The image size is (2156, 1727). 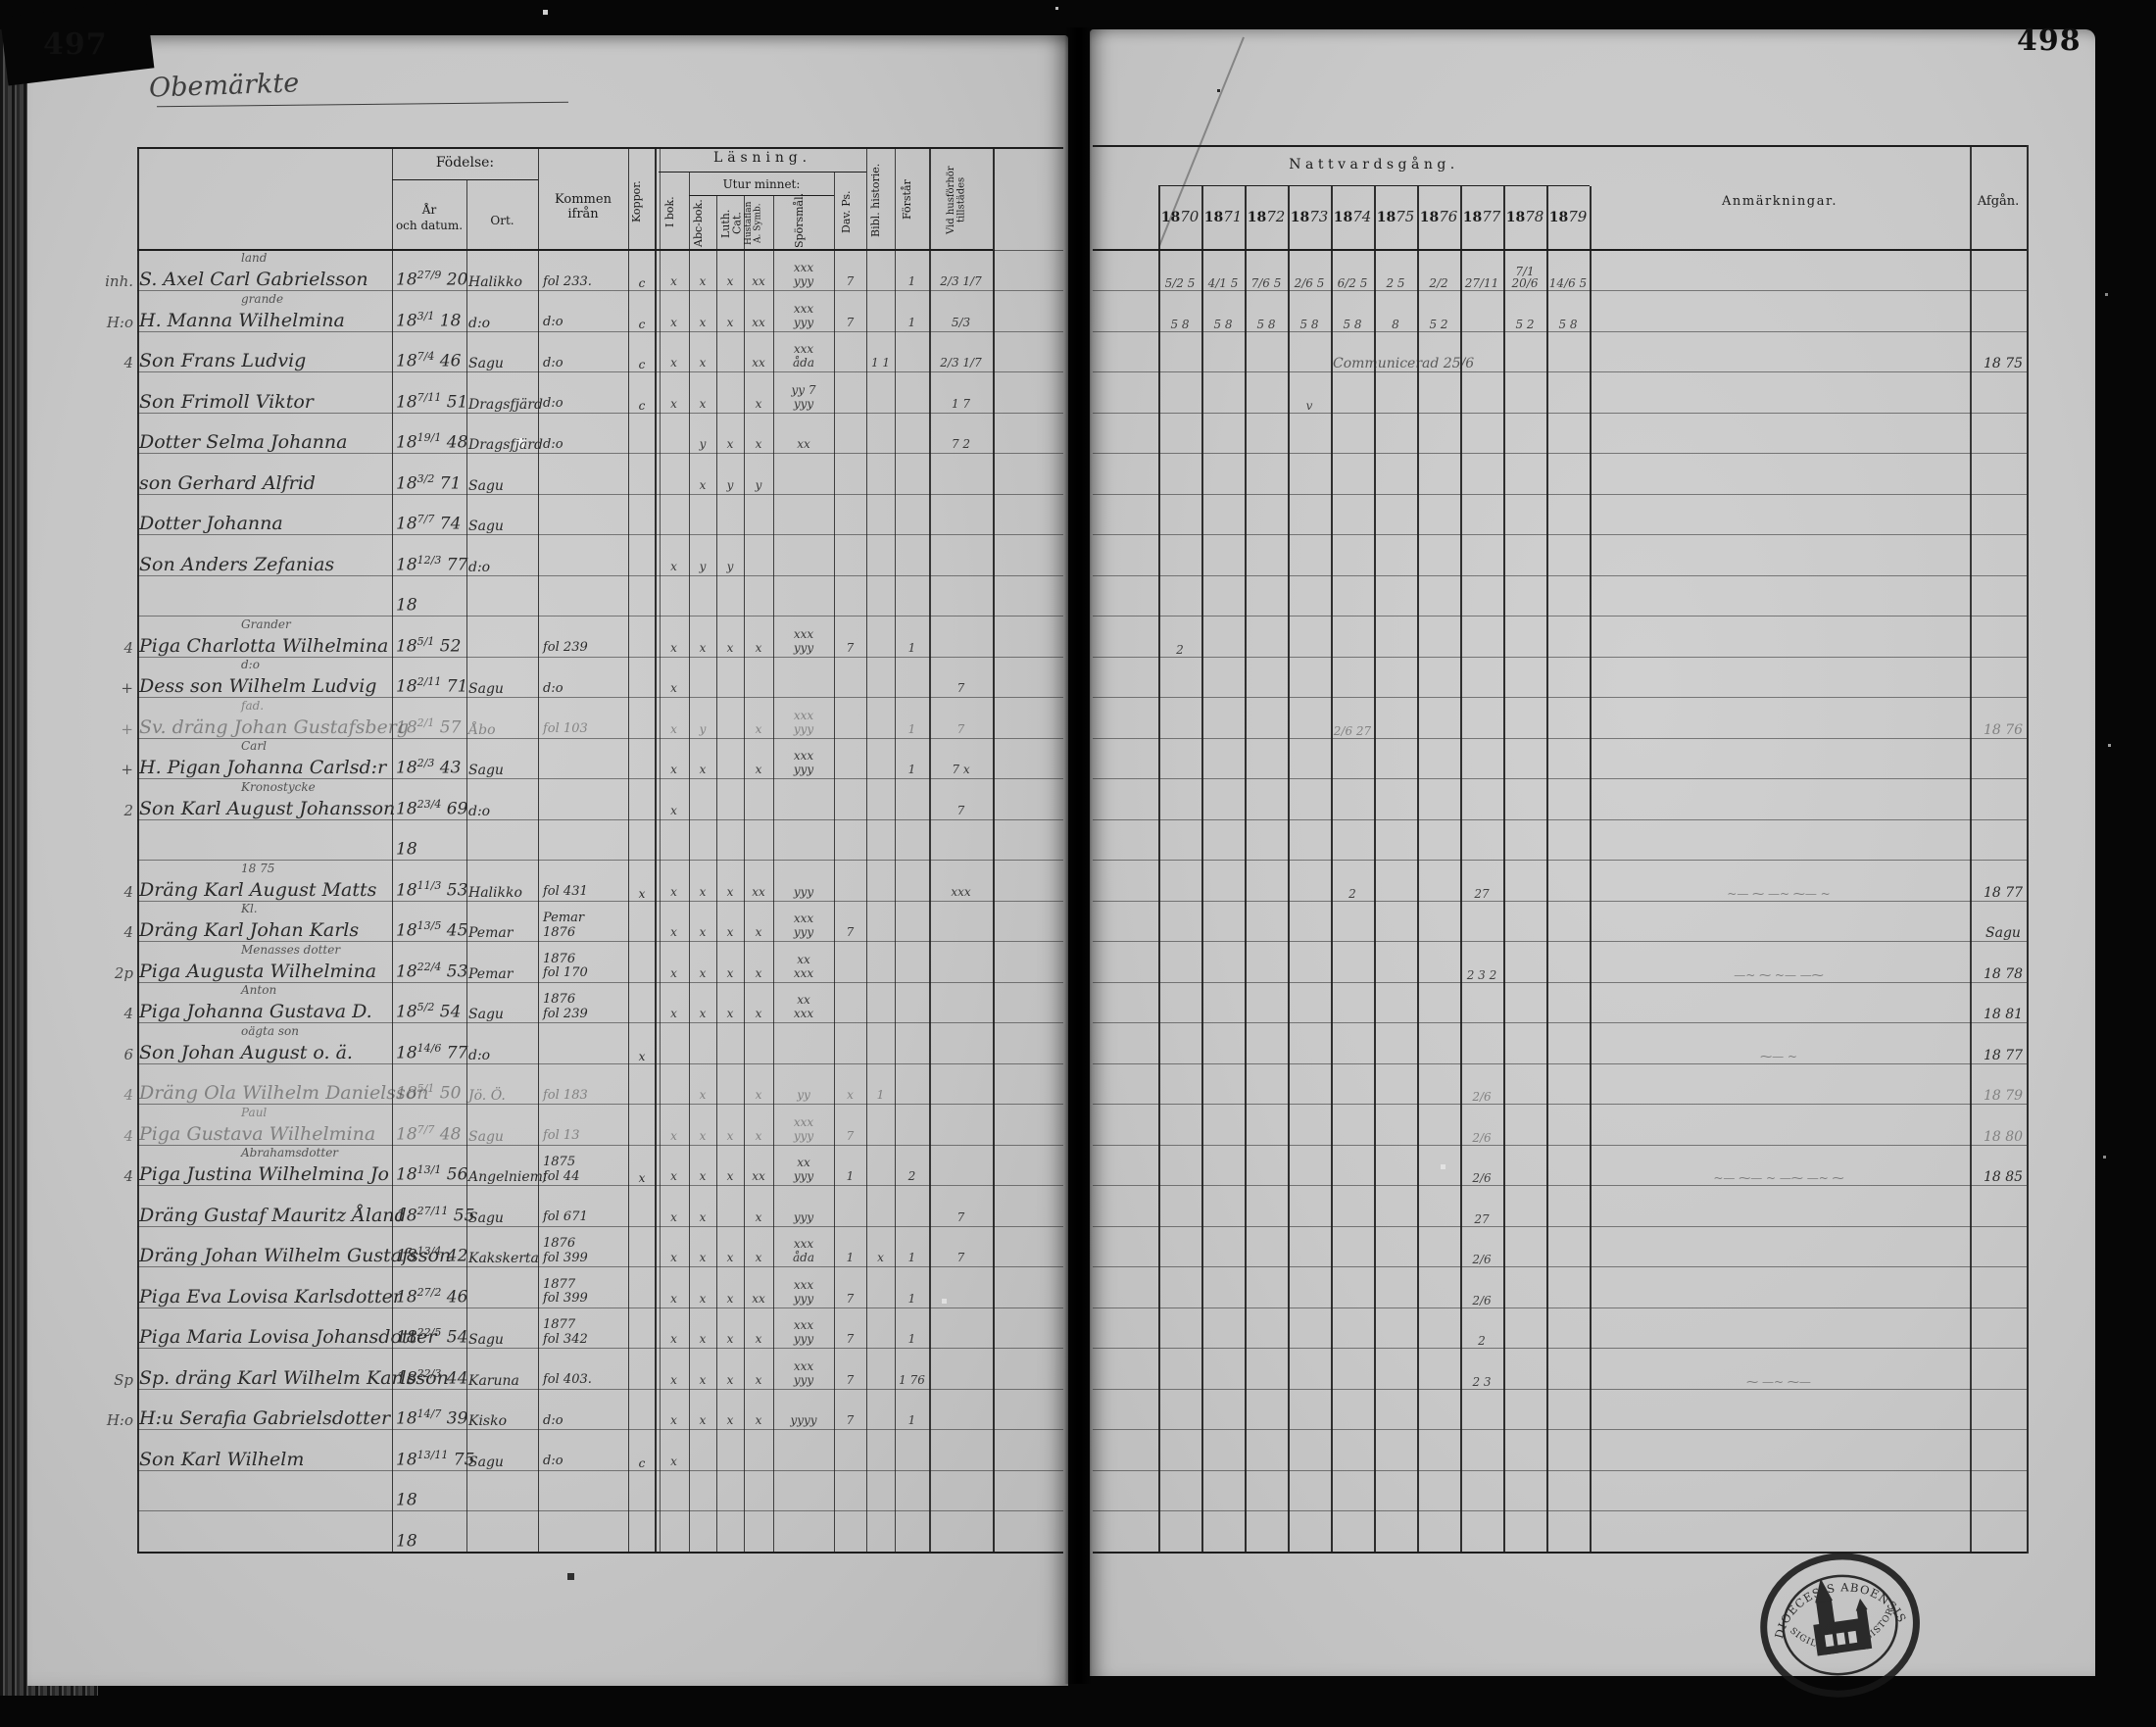 I want to click on person-name: Son Frimoll Viktor, so click(x=226, y=401).